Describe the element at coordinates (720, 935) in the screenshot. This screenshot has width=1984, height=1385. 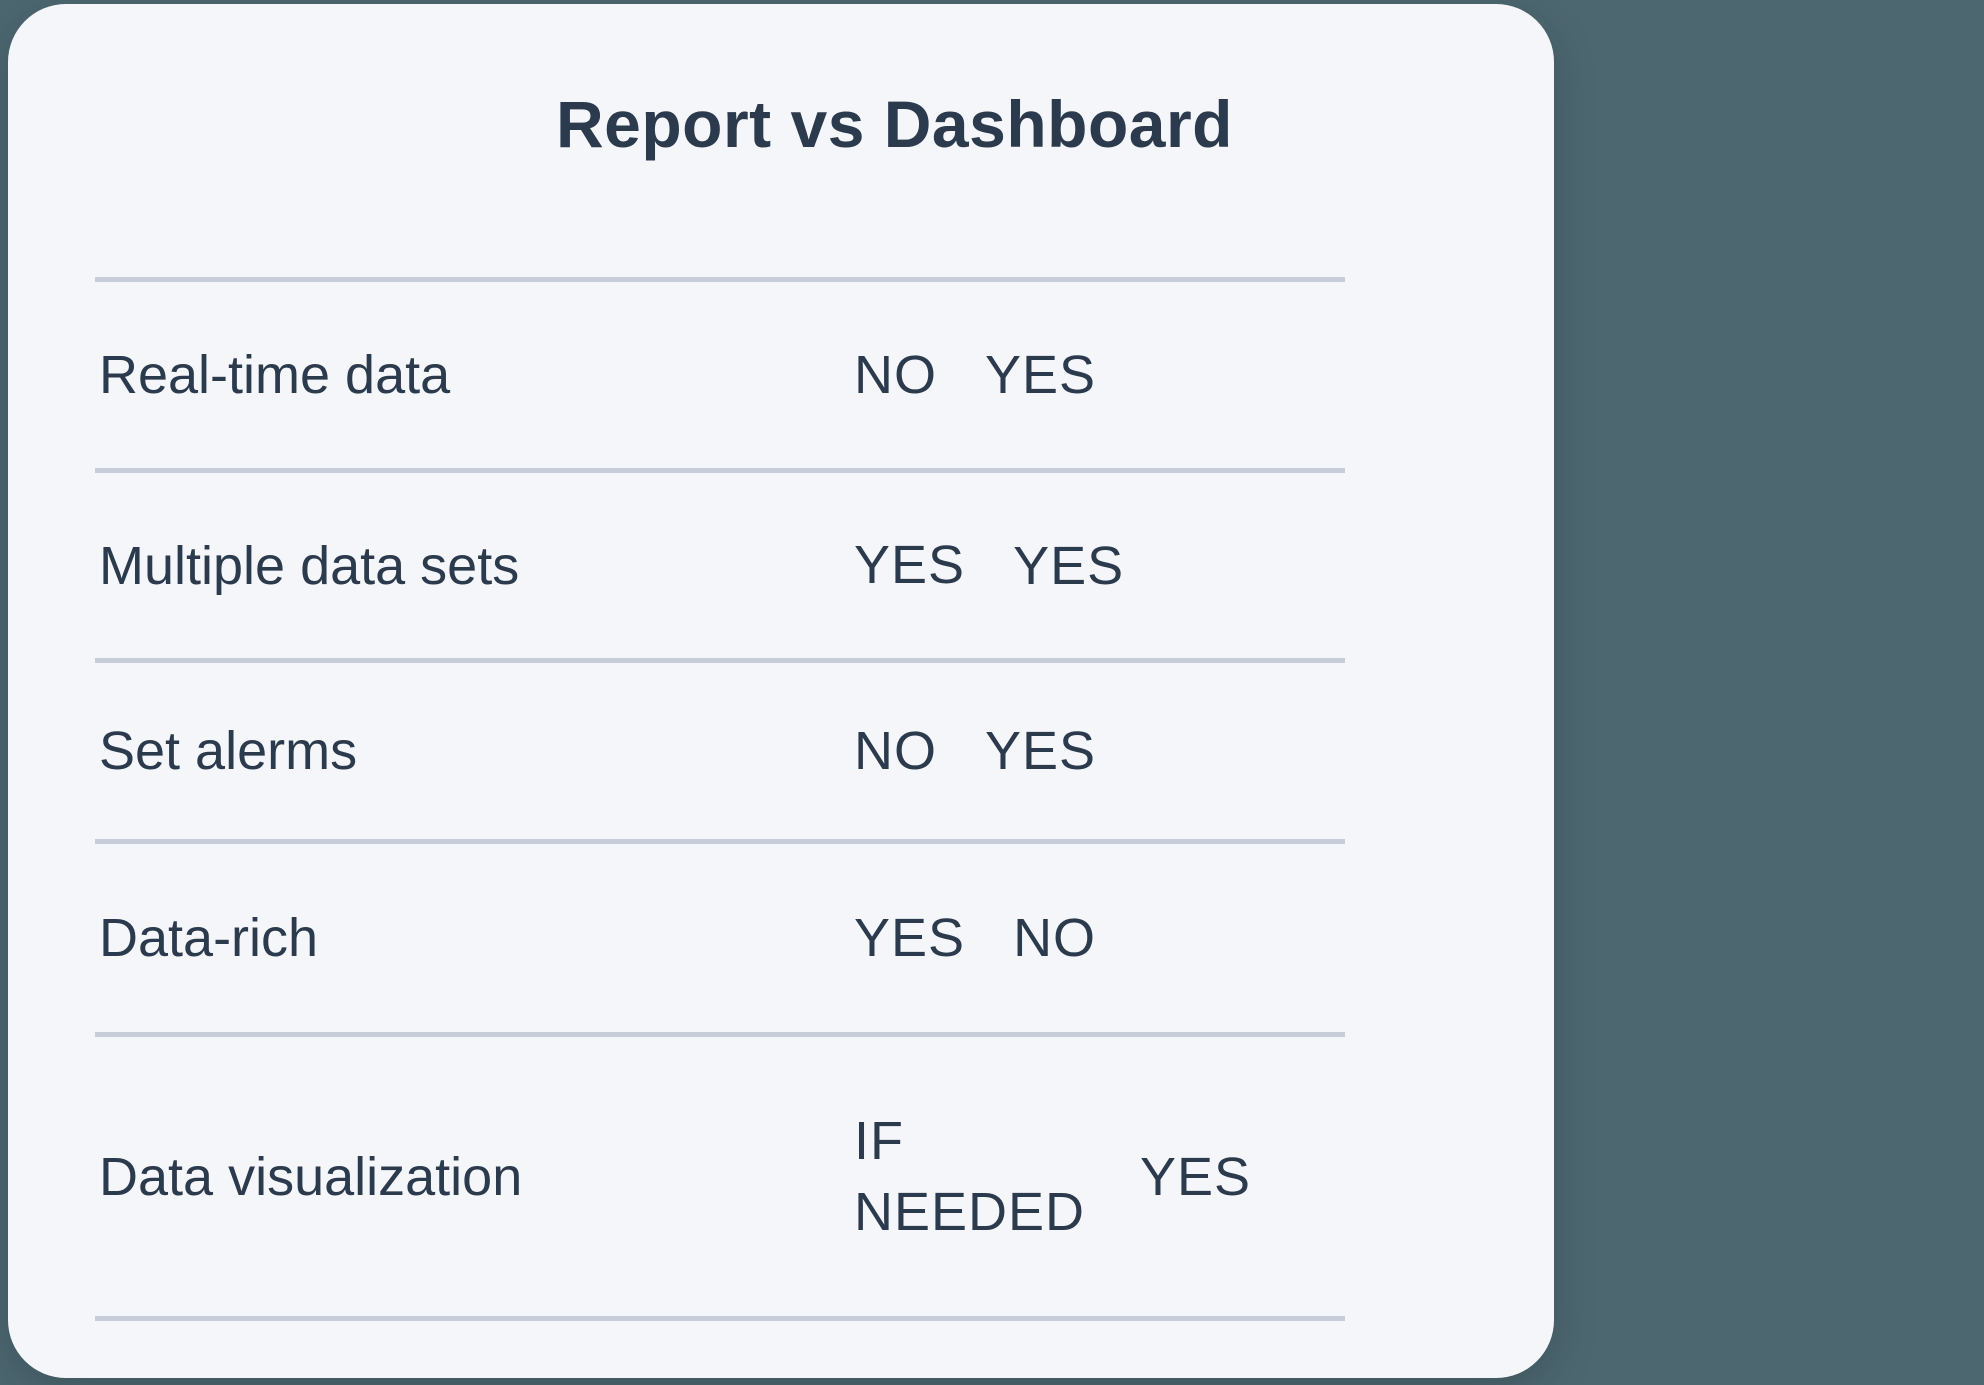
I see `table-row: Data-rich YES NO` at that location.